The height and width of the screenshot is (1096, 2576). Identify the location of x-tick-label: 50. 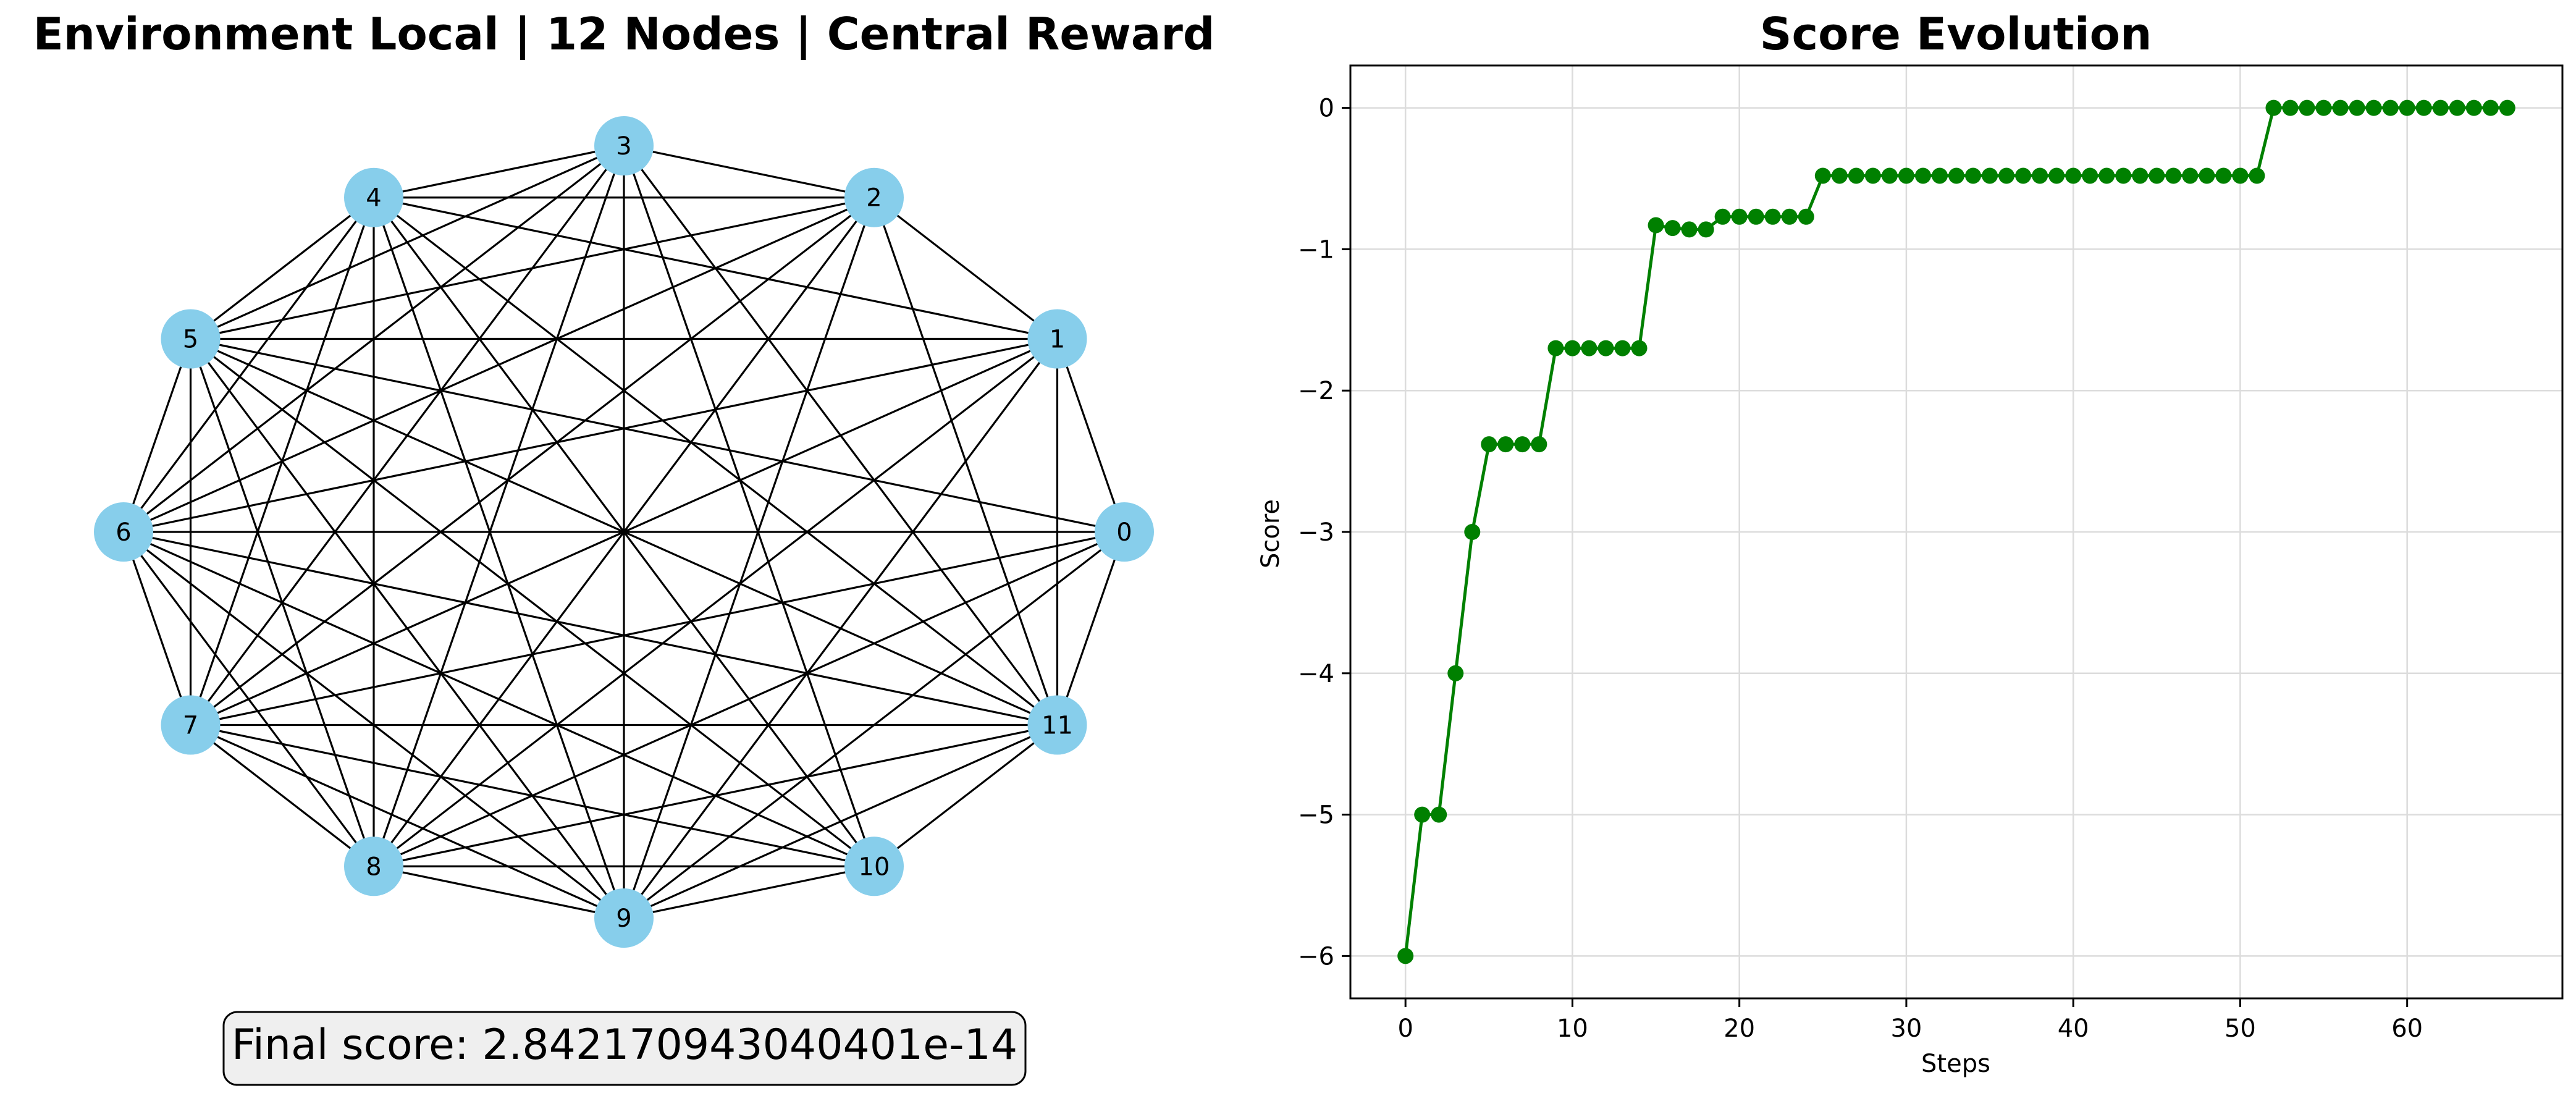
(2240, 1028).